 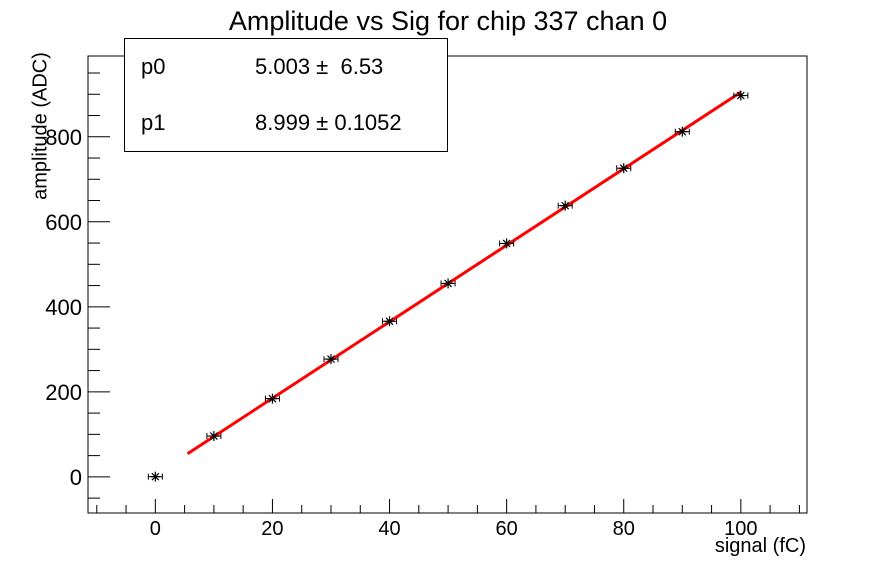 What do you see at coordinates (76, 477) in the screenshot?
I see `y-tick-label: 0` at bounding box center [76, 477].